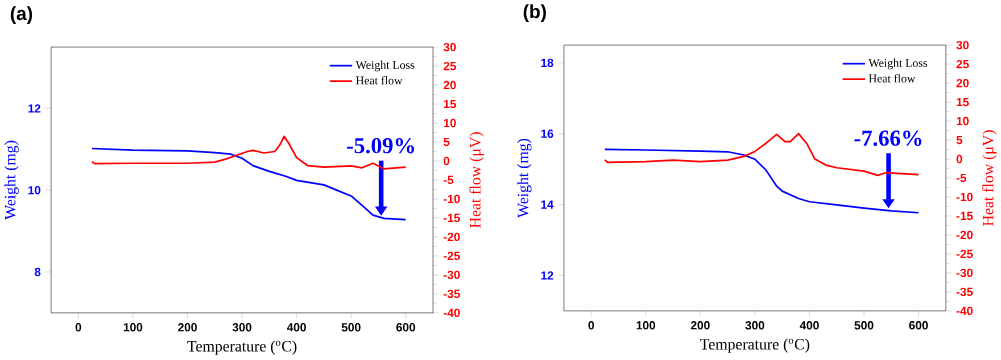 The width and height of the screenshot is (1001, 360). Describe the element at coordinates (534, 13) in the screenshot. I see `chart-title: (b)` at that location.